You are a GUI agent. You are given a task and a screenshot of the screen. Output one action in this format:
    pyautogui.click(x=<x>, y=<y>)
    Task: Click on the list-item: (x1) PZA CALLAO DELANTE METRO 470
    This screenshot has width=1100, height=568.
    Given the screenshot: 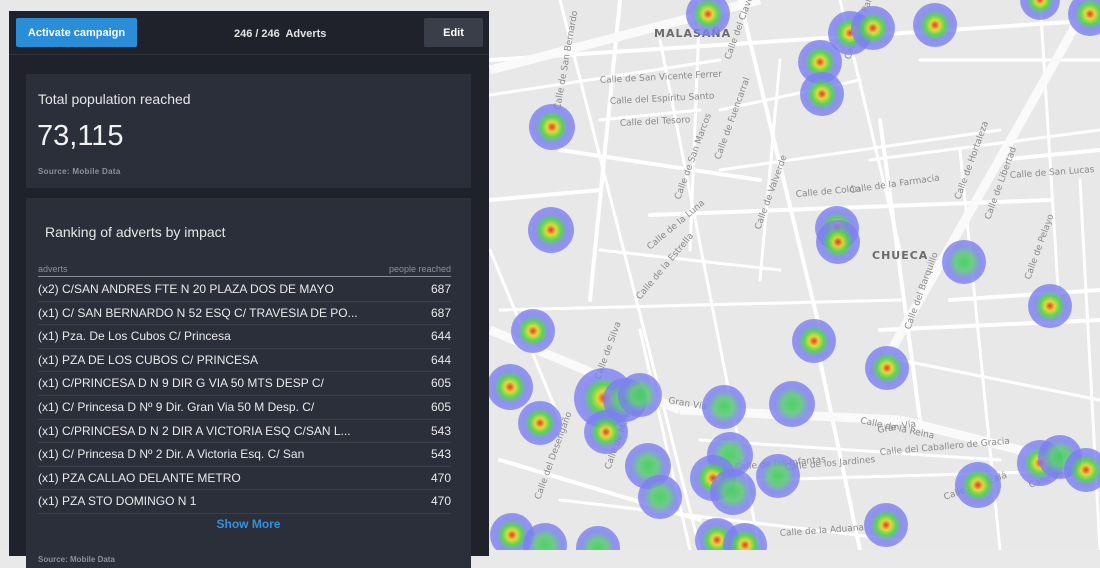 What is the action you would take?
    pyautogui.click(x=244, y=479)
    